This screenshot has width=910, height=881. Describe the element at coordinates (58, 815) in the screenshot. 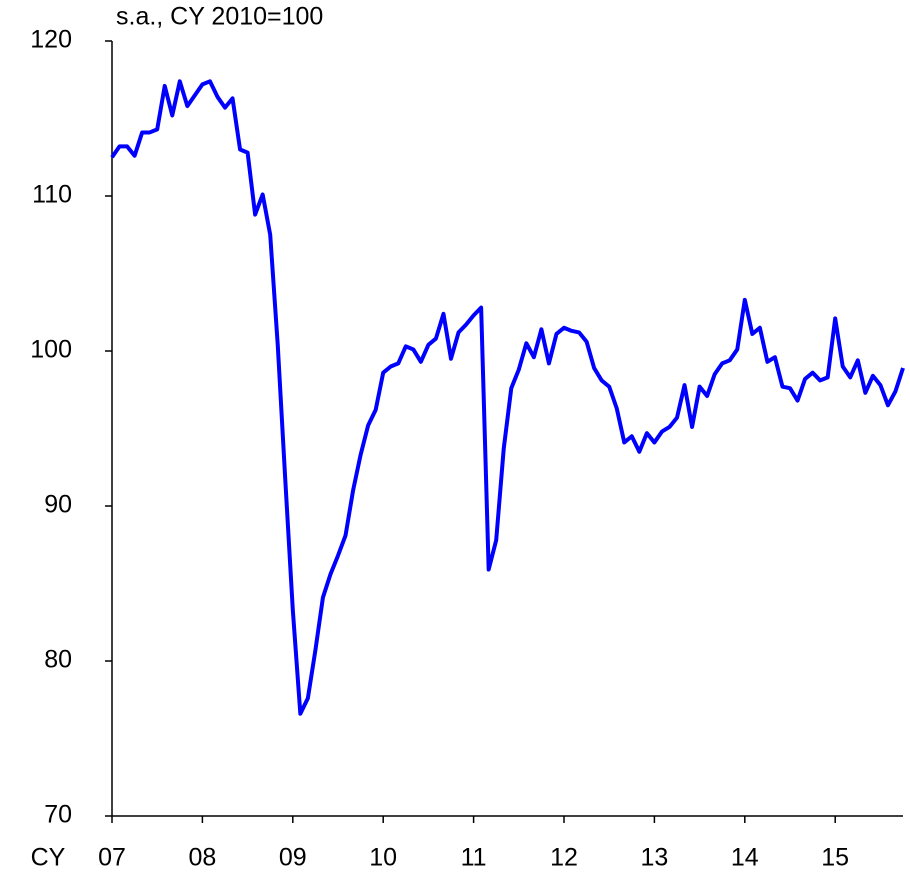

I see `y-tick-label: 70` at that location.